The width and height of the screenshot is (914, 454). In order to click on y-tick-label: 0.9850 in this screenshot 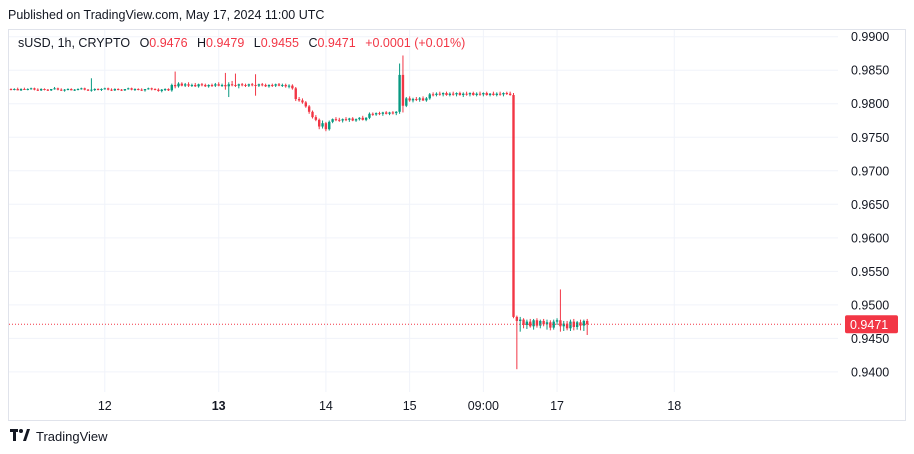, I will do `click(870, 71)`.